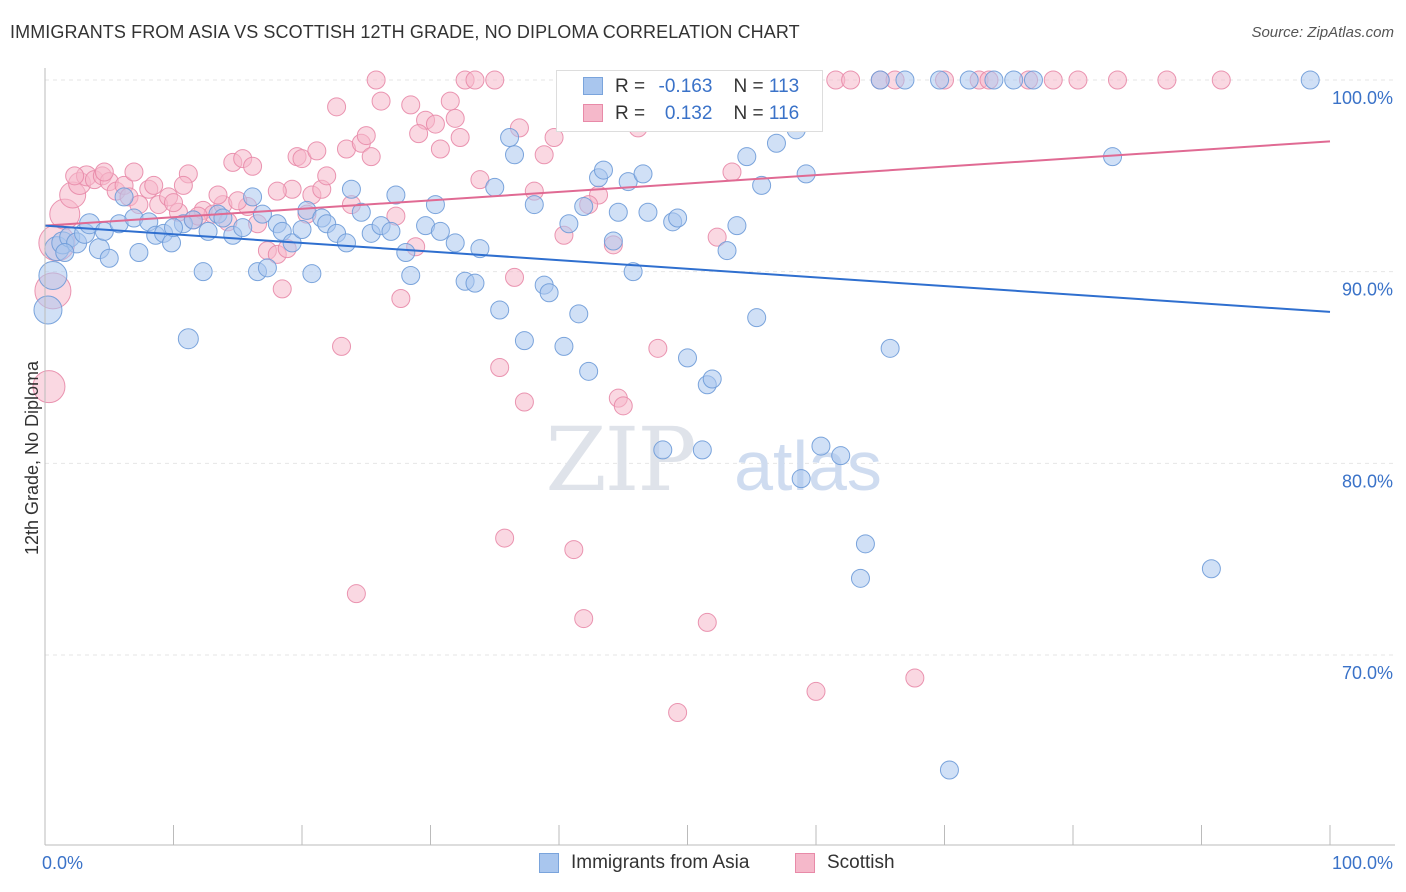 This screenshot has width=1406, height=892. I want to click on y-tick-label: 70.0%, so click(1367, 673).